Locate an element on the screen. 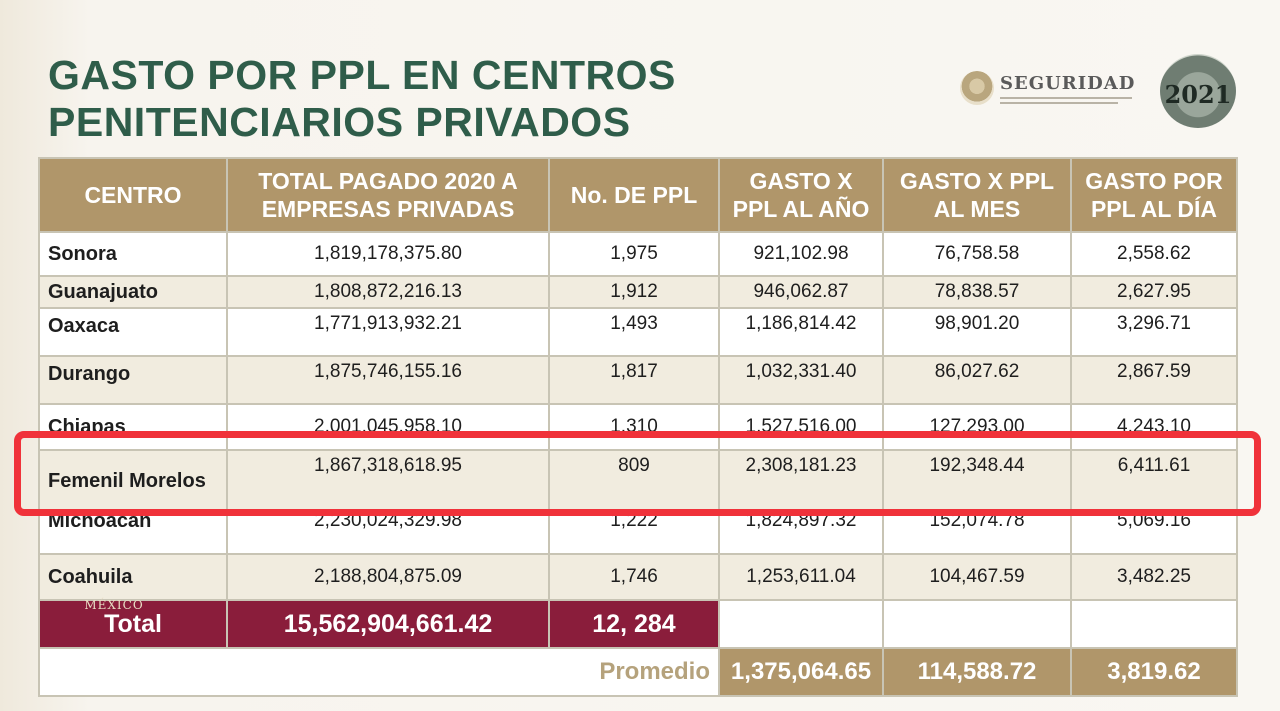 The width and height of the screenshot is (1280, 711). year-2021-logo: 2021 is located at coordinates (1198, 84).